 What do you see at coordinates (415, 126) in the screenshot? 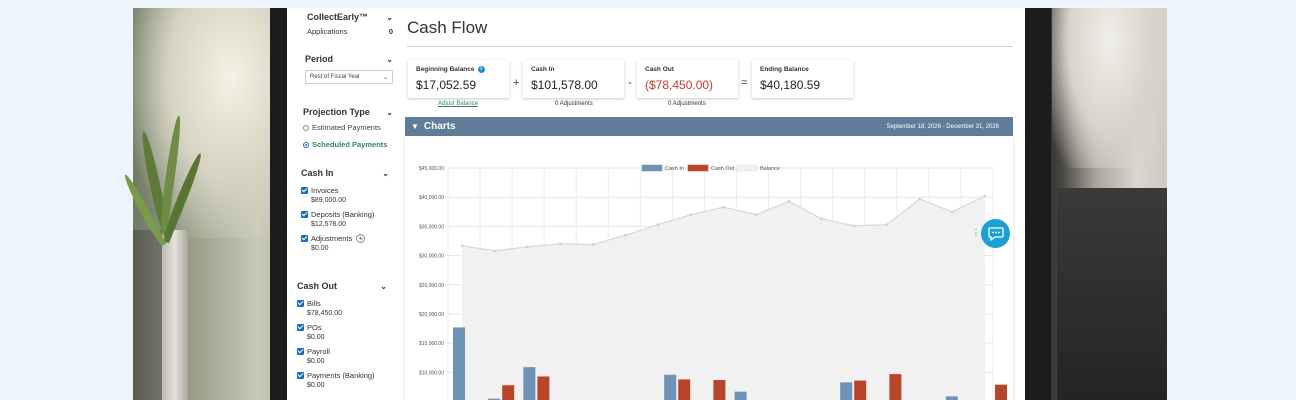
I see `collapse-triangle-icon: ▼` at bounding box center [415, 126].